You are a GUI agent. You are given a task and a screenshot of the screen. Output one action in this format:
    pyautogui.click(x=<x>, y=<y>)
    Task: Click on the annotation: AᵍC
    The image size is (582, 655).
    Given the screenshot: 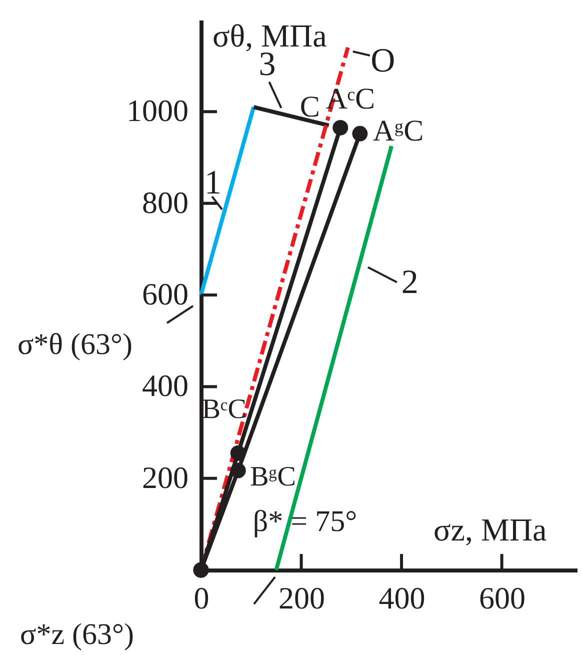 What is the action you would take?
    pyautogui.click(x=398, y=131)
    